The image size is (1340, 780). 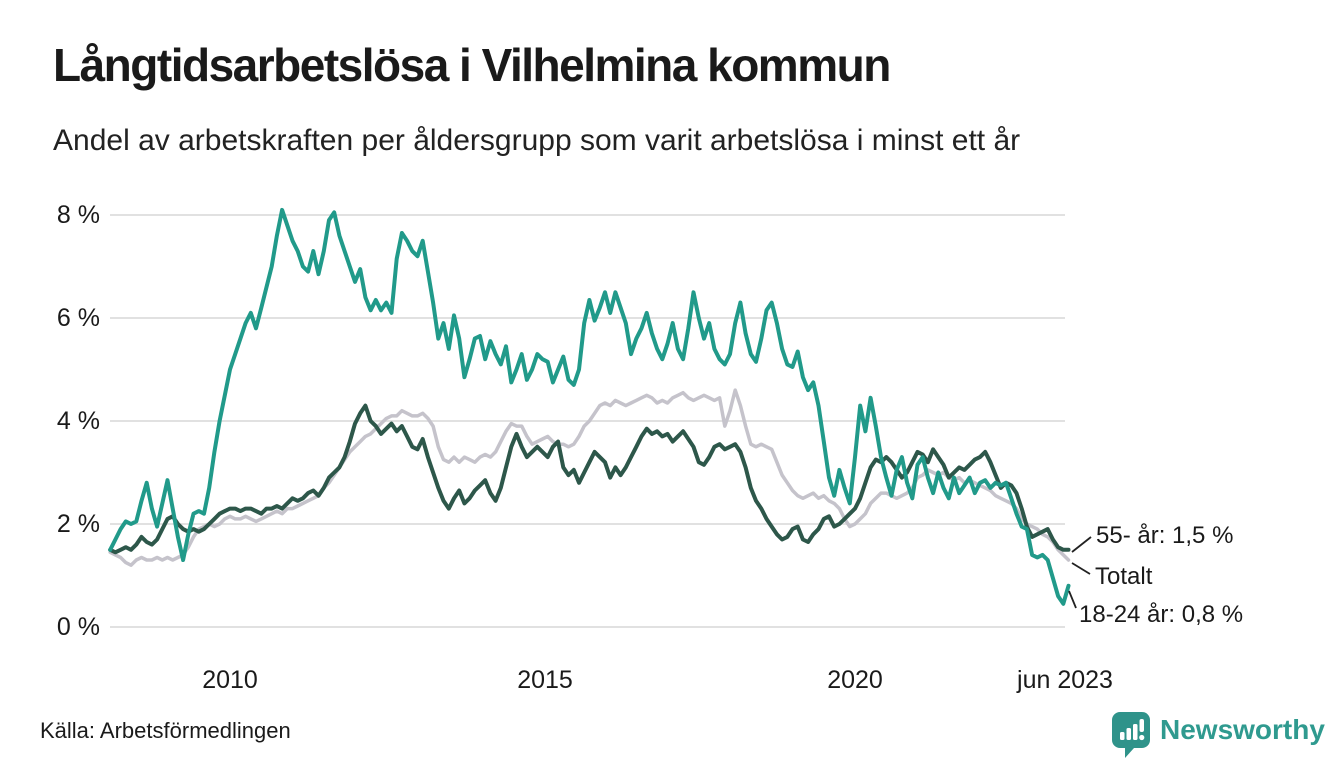 What do you see at coordinates (230, 680) in the screenshot?
I see `x-axis-tick-2010: 2010` at bounding box center [230, 680].